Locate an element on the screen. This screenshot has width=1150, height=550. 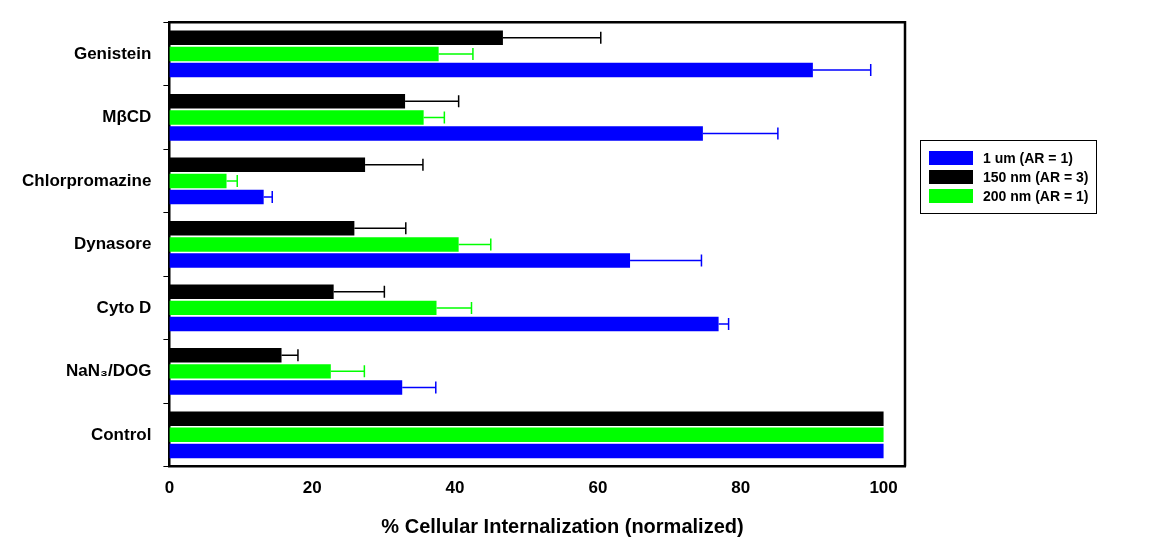
x-tick-label: 20 is located at coordinates (312, 488).